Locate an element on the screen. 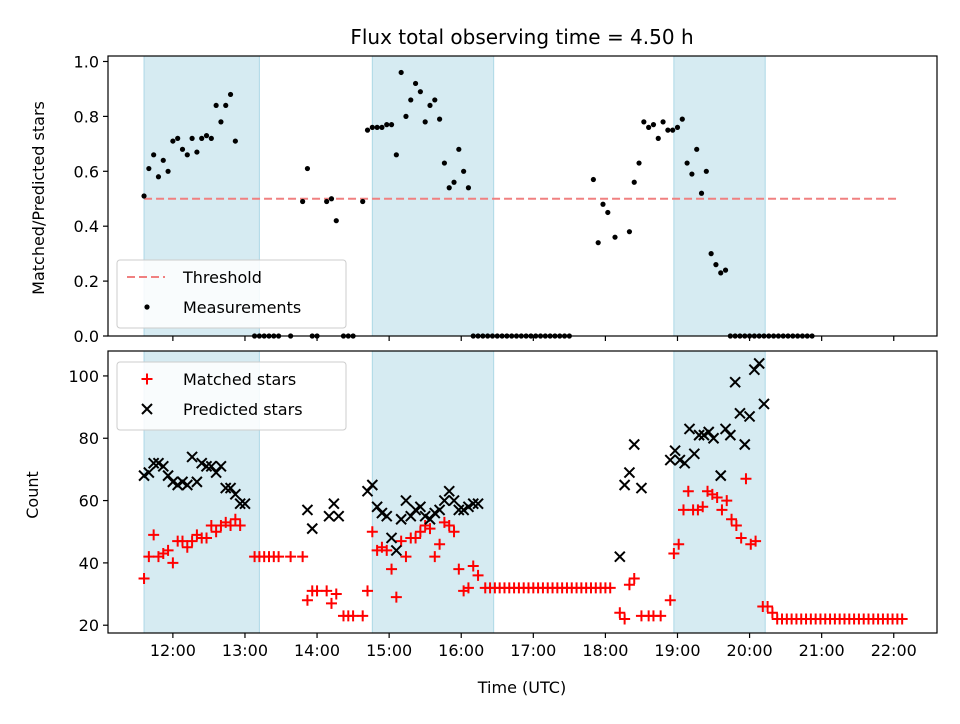 The image size is (960, 724). legend-matched-swatch is located at coordinates (147, 379).